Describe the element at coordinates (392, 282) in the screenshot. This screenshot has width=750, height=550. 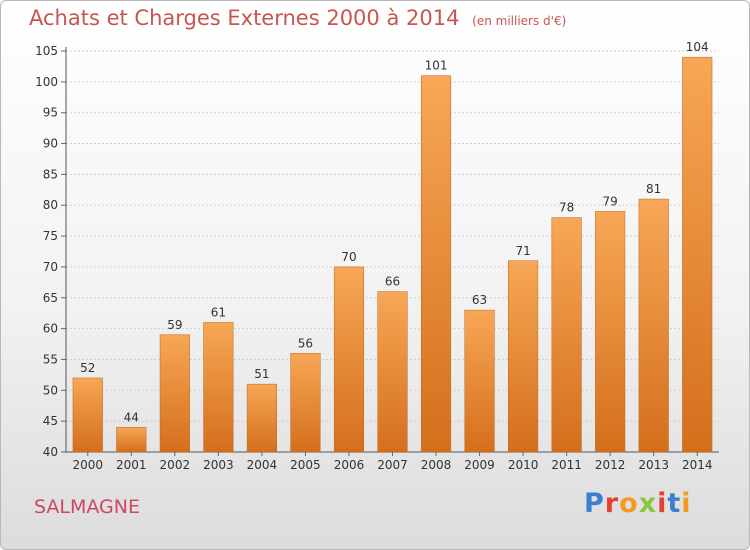
I see `data-label: 66` at that location.